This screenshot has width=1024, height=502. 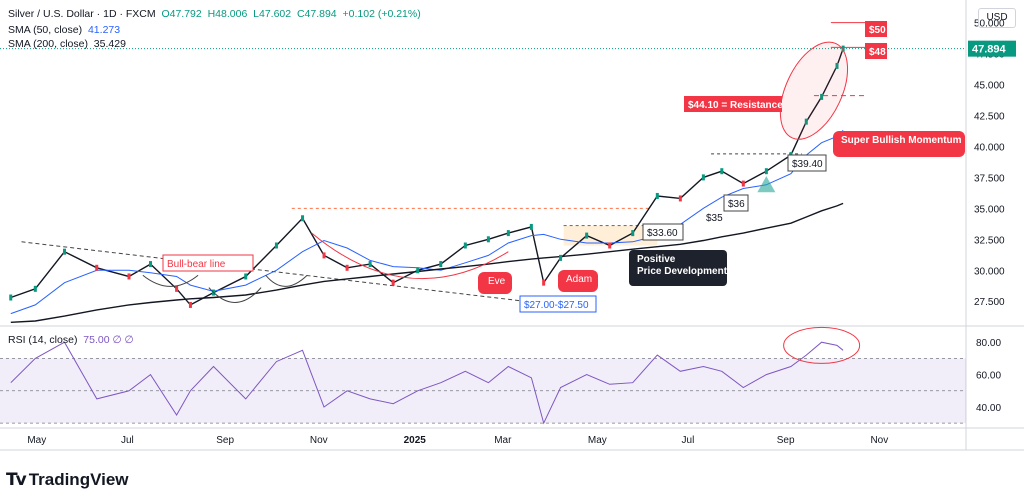 I want to click on label-adam-box, so click(x=578, y=281).